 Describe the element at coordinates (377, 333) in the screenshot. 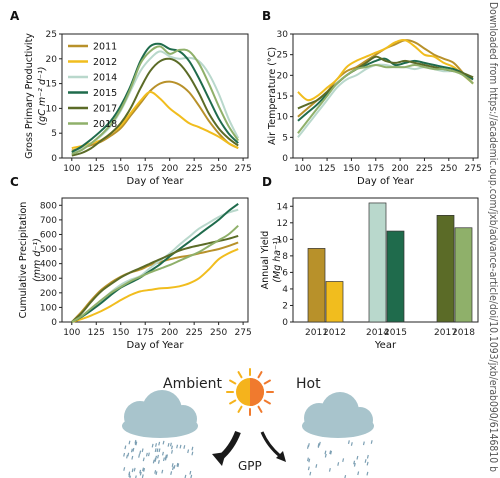

I see `x-tick-label: 2014` at that location.